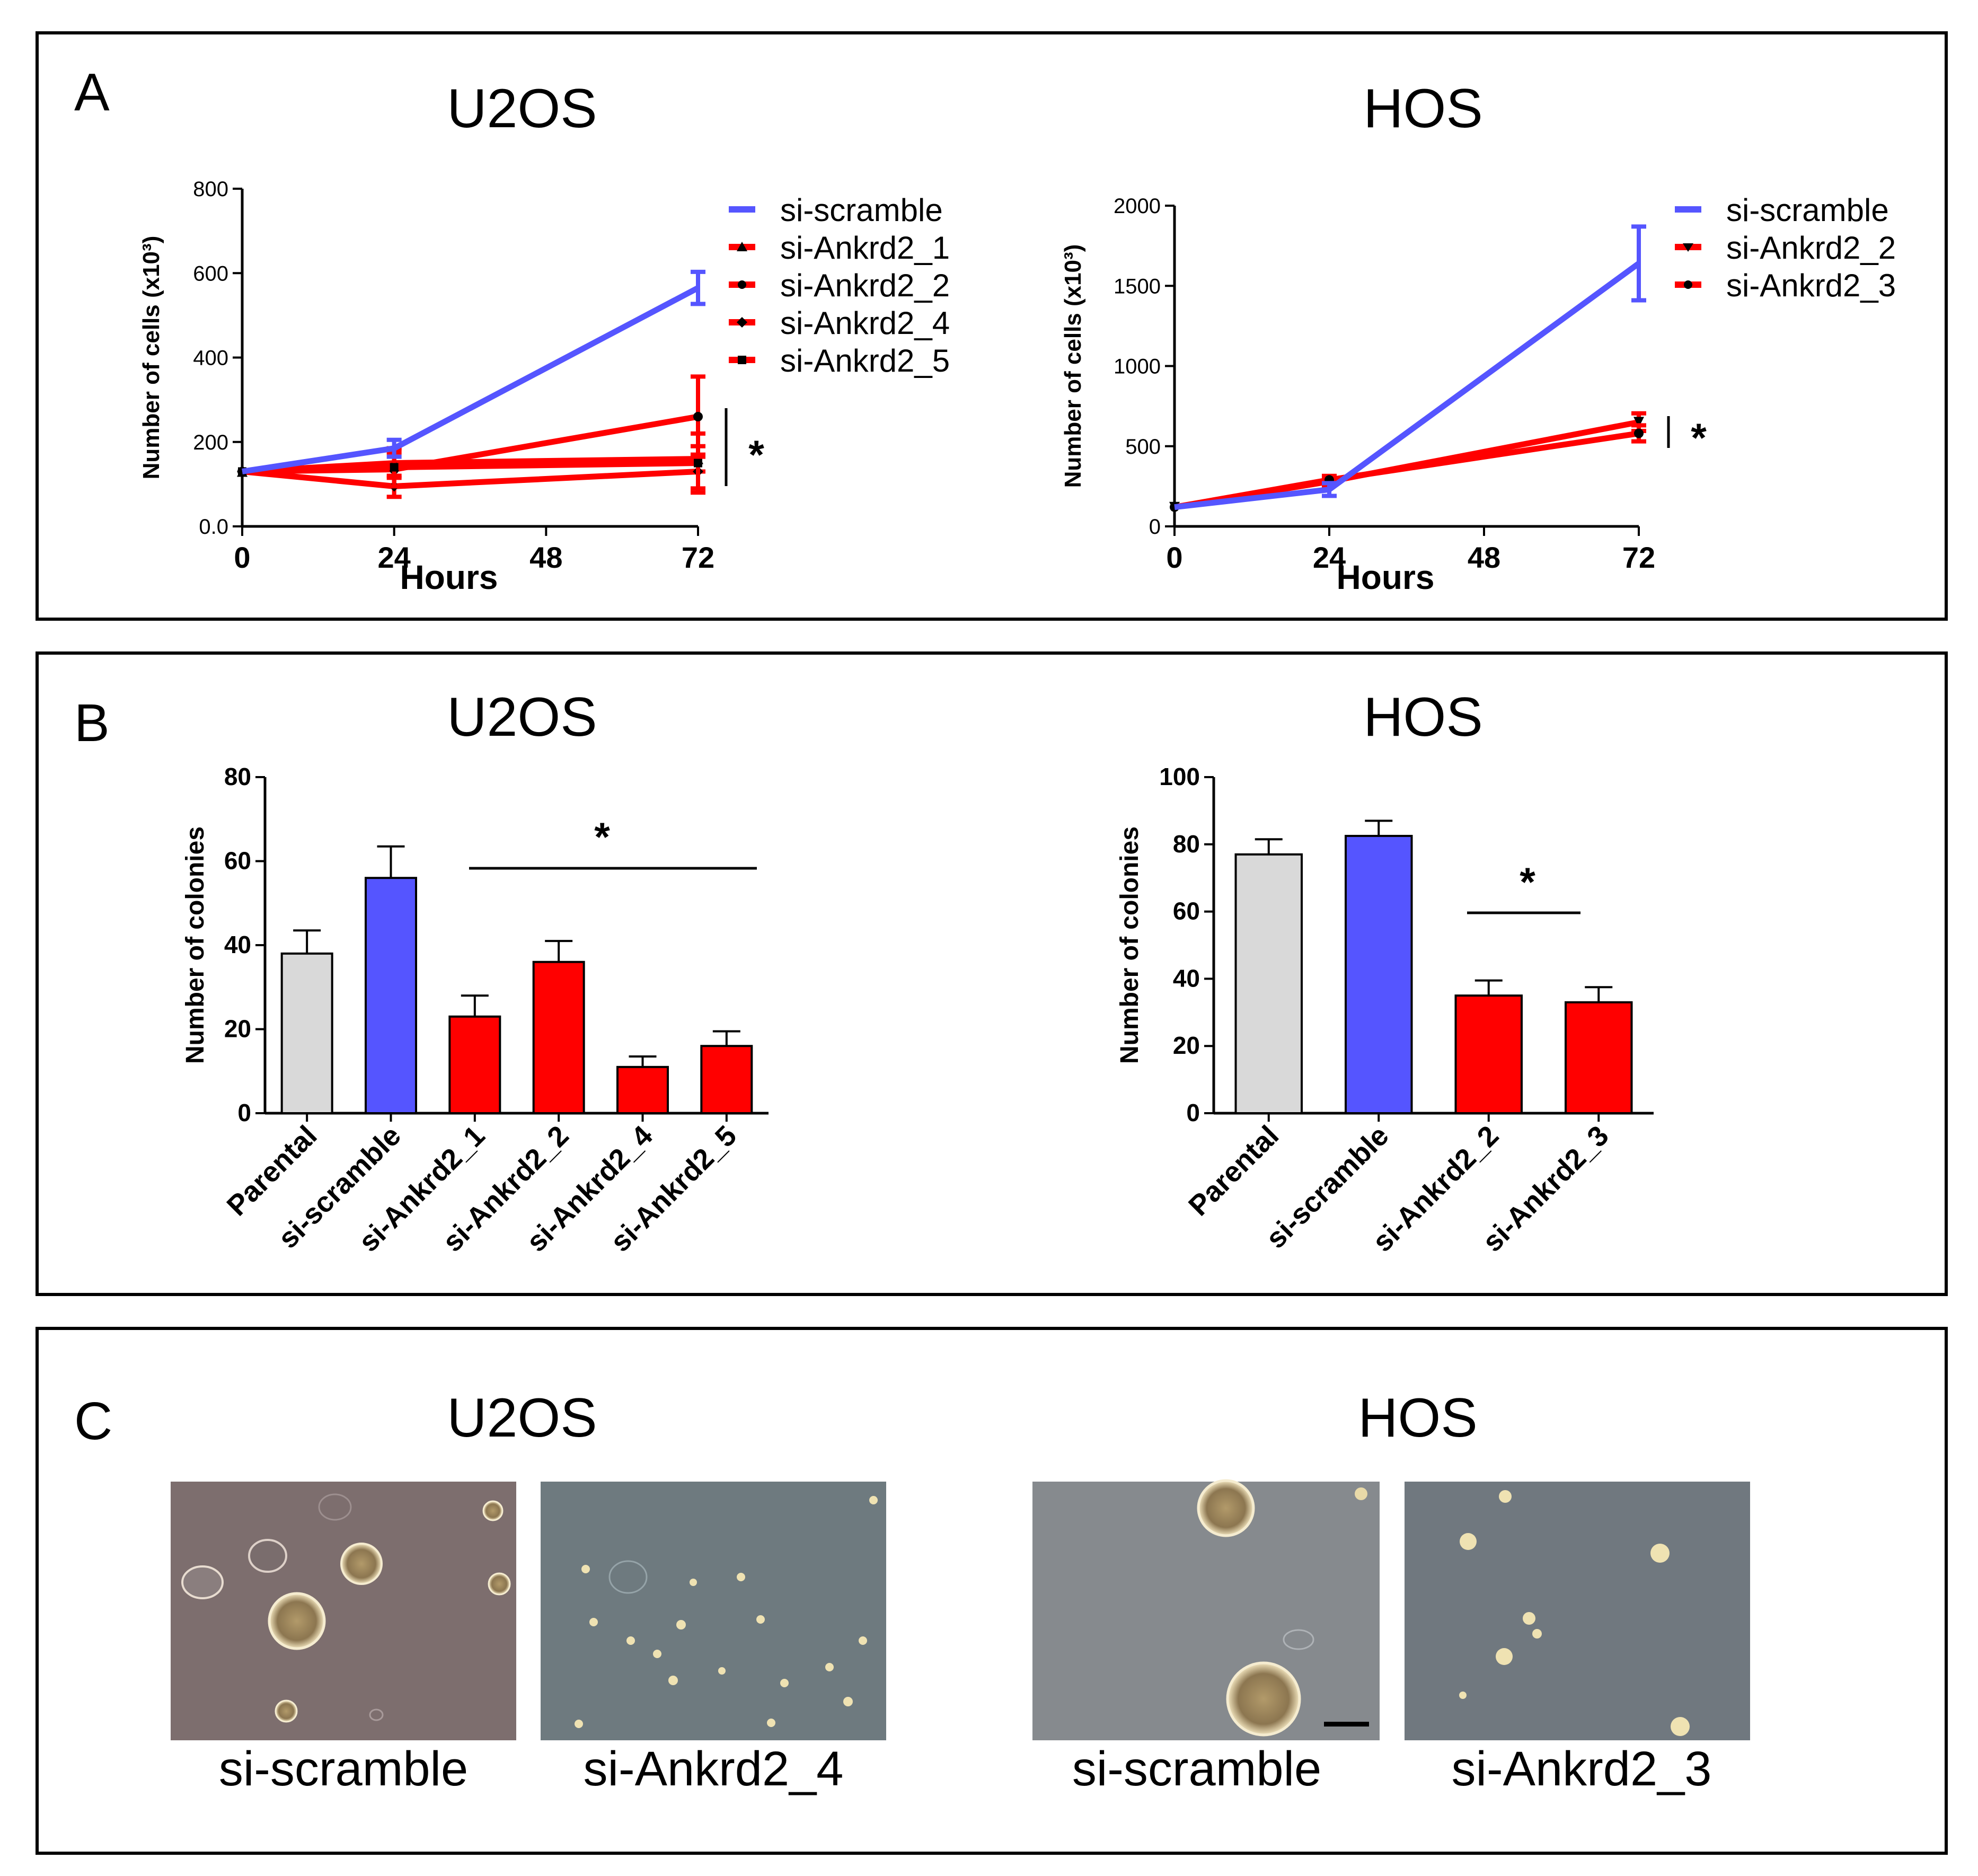 This screenshot has width=1978, height=1876. Describe the element at coordinates (210, 189) in the screenshot. I see `y-tick-label: 800` at that location.